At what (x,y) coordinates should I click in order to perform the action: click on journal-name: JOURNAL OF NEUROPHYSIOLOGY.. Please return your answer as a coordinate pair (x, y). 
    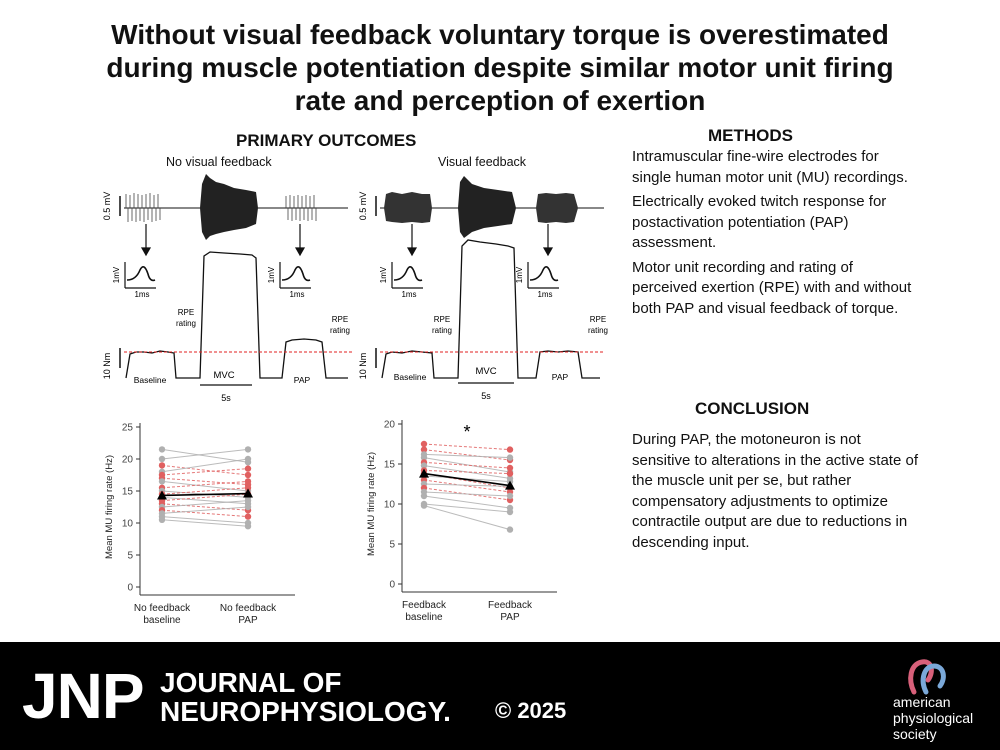
    Looking at the image, I should click on (305, 697).